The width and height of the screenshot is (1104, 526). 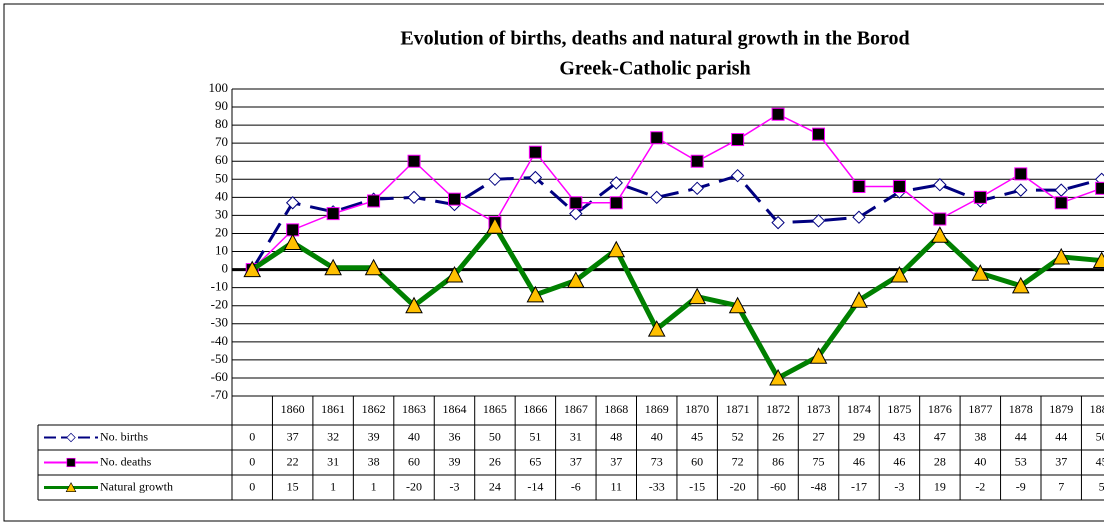 What do you see at coordinates (221, 195) in the screenshot?
I see `y-tick-label: 40` at bounding box center [221, 195].